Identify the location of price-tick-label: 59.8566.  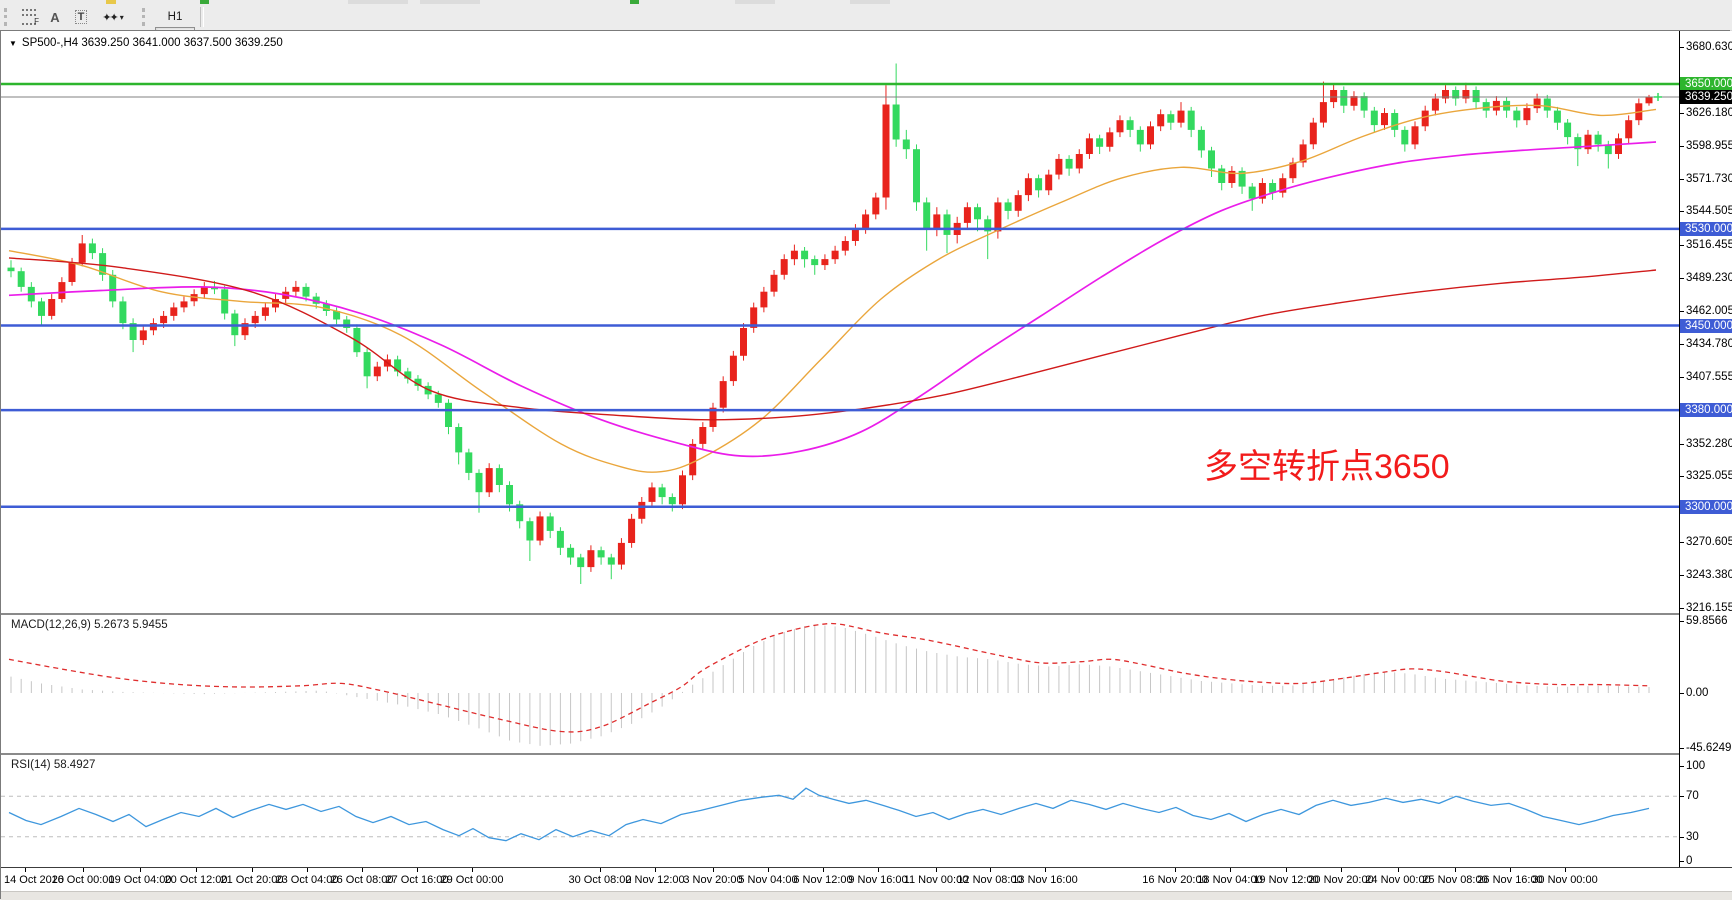
(1707, 621).